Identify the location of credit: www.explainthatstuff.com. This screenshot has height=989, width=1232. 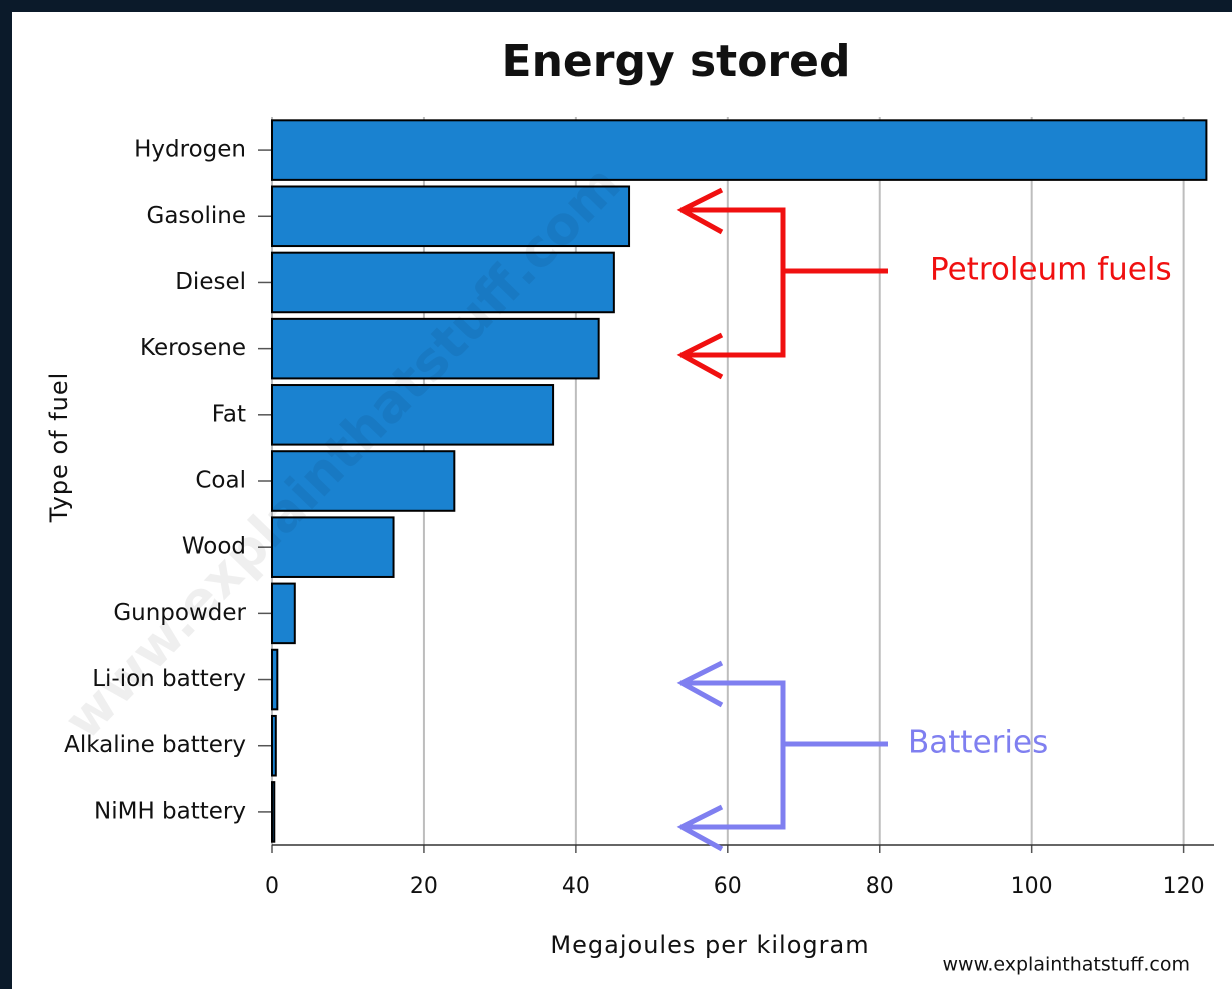
(1066, 965).